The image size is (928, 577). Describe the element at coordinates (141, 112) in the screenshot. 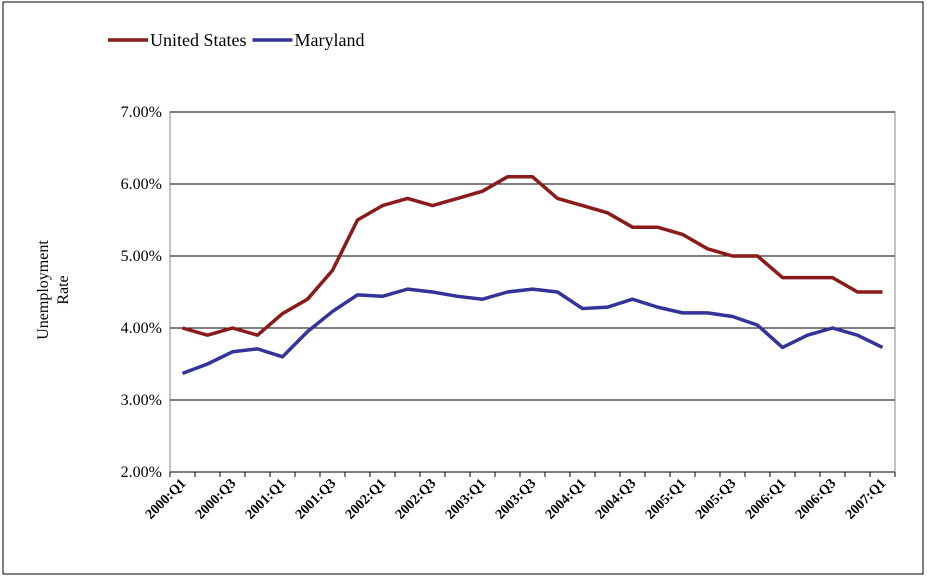

I see `y-tick-label: 7.00%` at that location.